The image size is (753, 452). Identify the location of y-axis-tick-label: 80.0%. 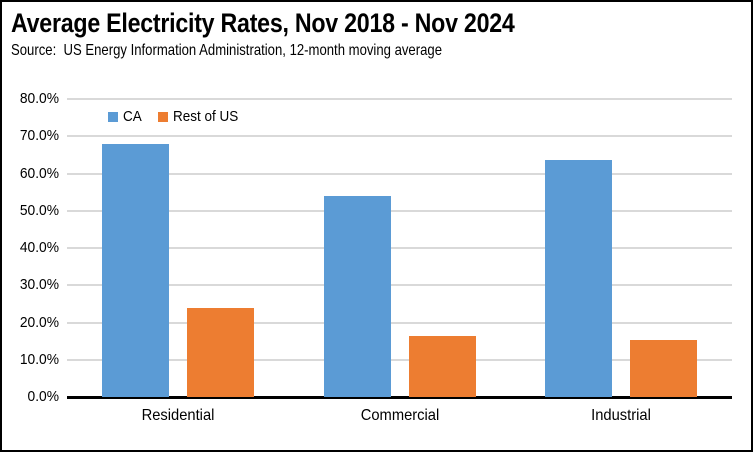
(39, 98).